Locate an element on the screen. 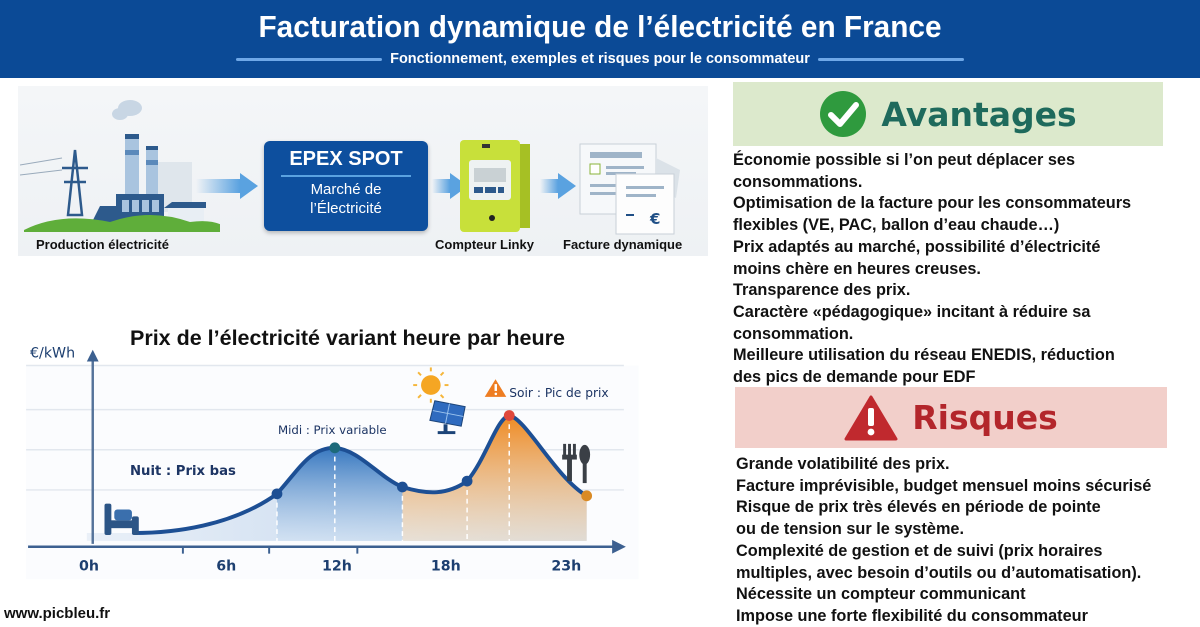  site-footer: www.picbleu.fr is located at coordinates (57, 613).